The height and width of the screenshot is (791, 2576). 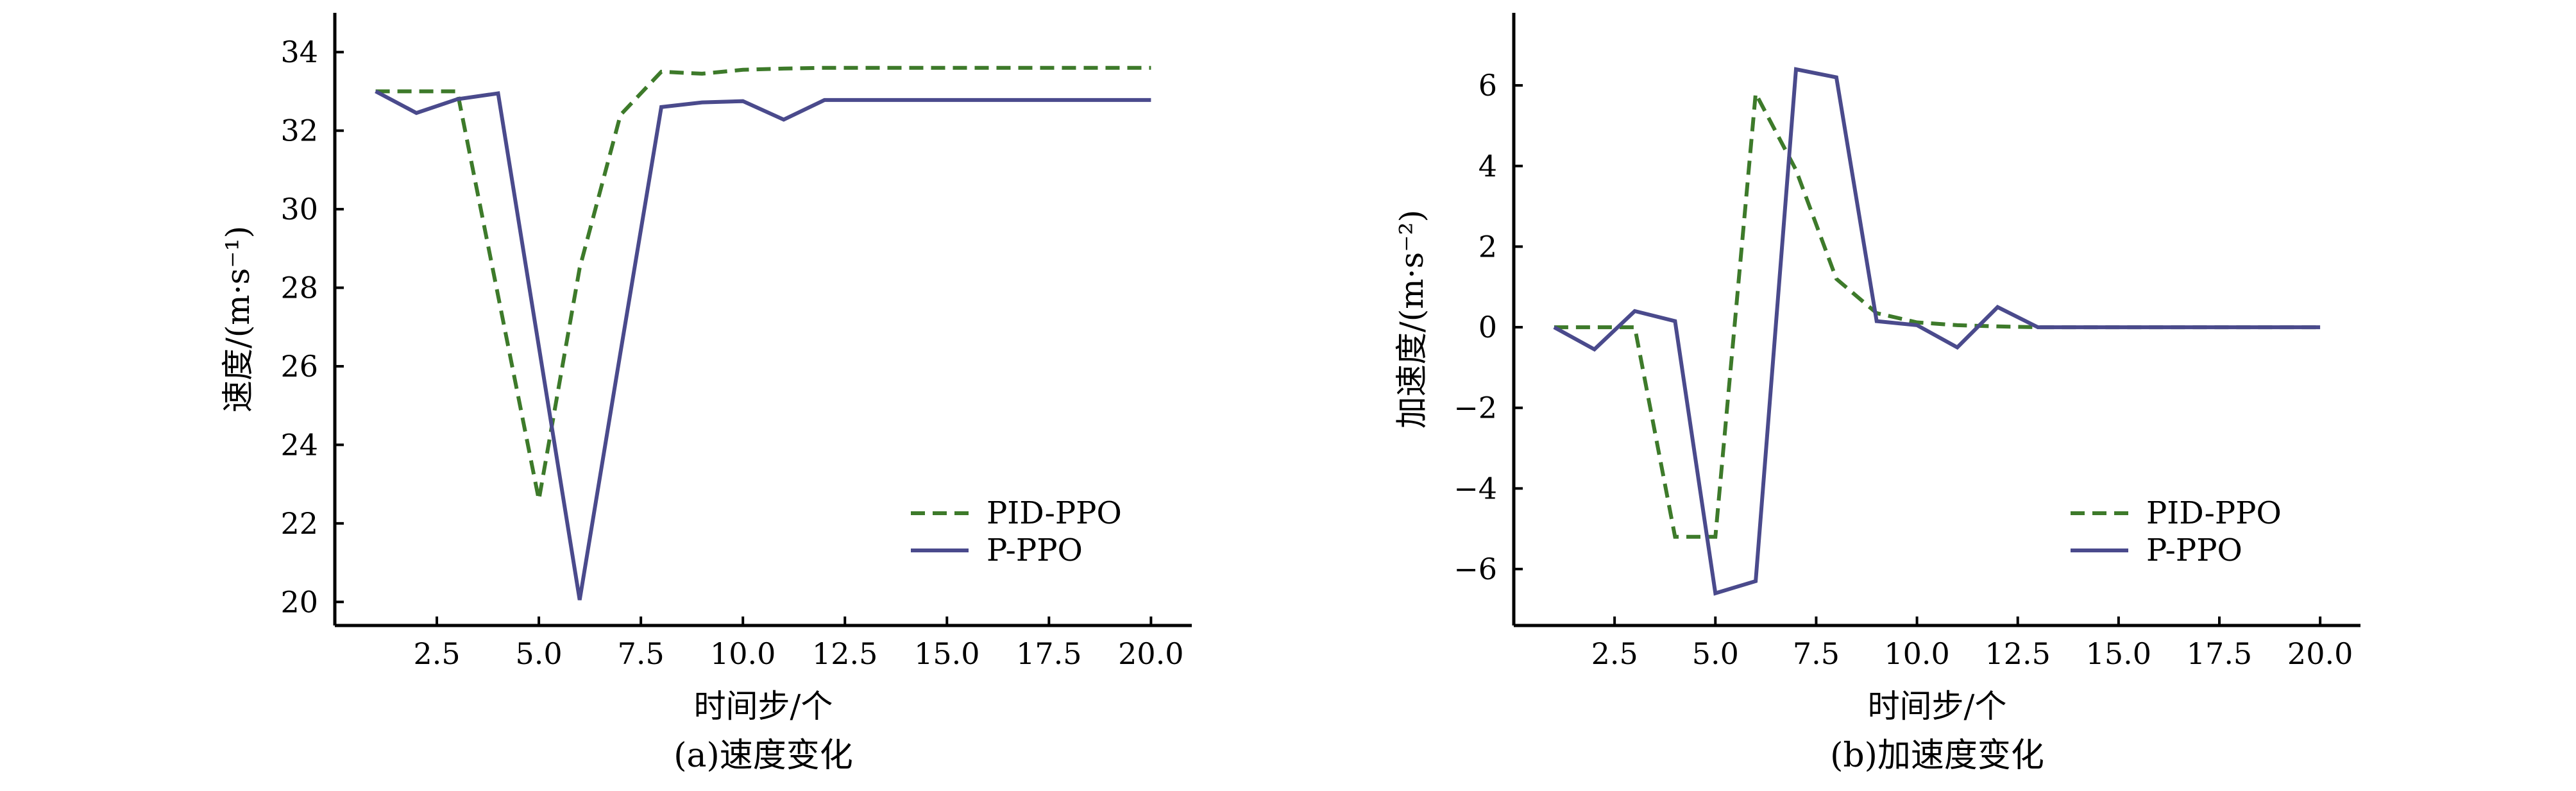 What do you see at coordinates (299, 366) in the screenshot?
I see `y-tick-label: 26` at bounding box center [299, 366].